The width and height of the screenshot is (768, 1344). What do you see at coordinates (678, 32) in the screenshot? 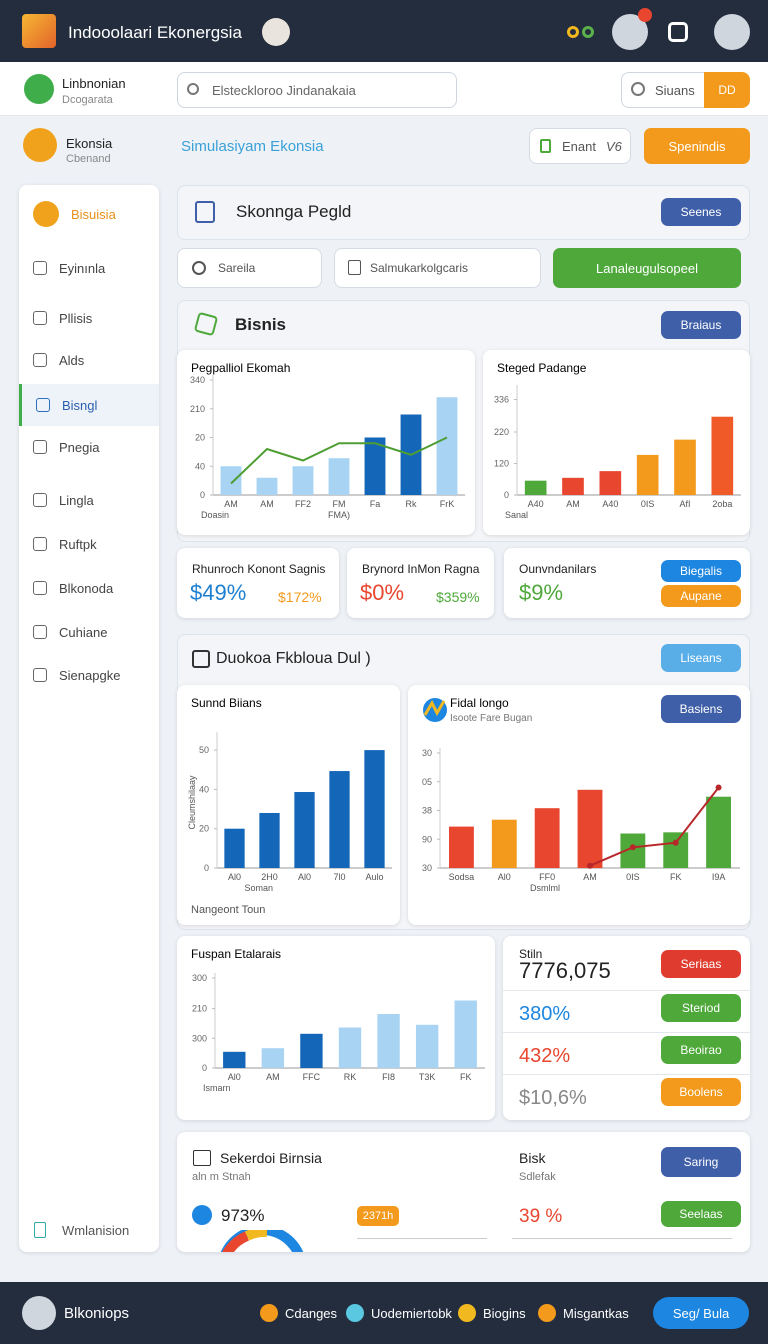
I see `settings-icon` at bounding box center [678, 32].